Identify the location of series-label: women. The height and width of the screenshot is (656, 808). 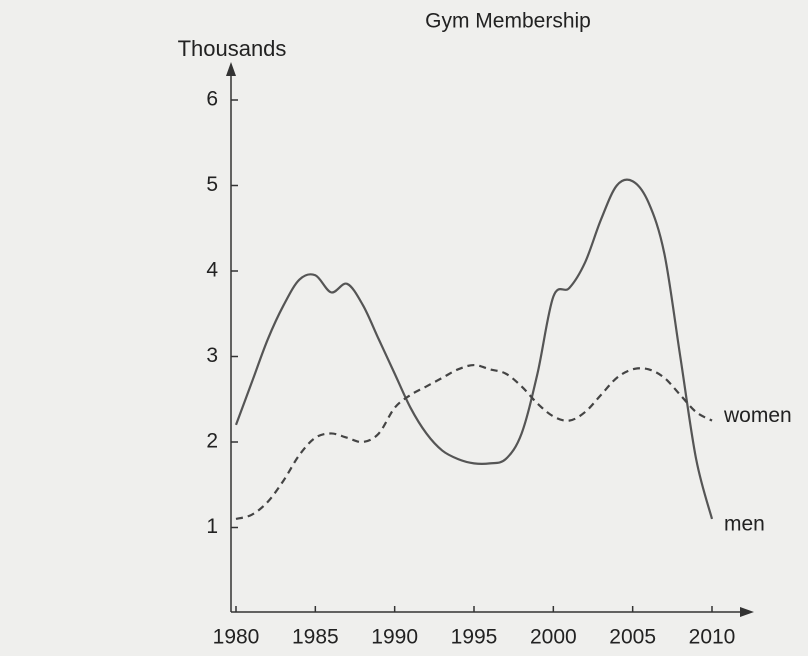
(757, 415).